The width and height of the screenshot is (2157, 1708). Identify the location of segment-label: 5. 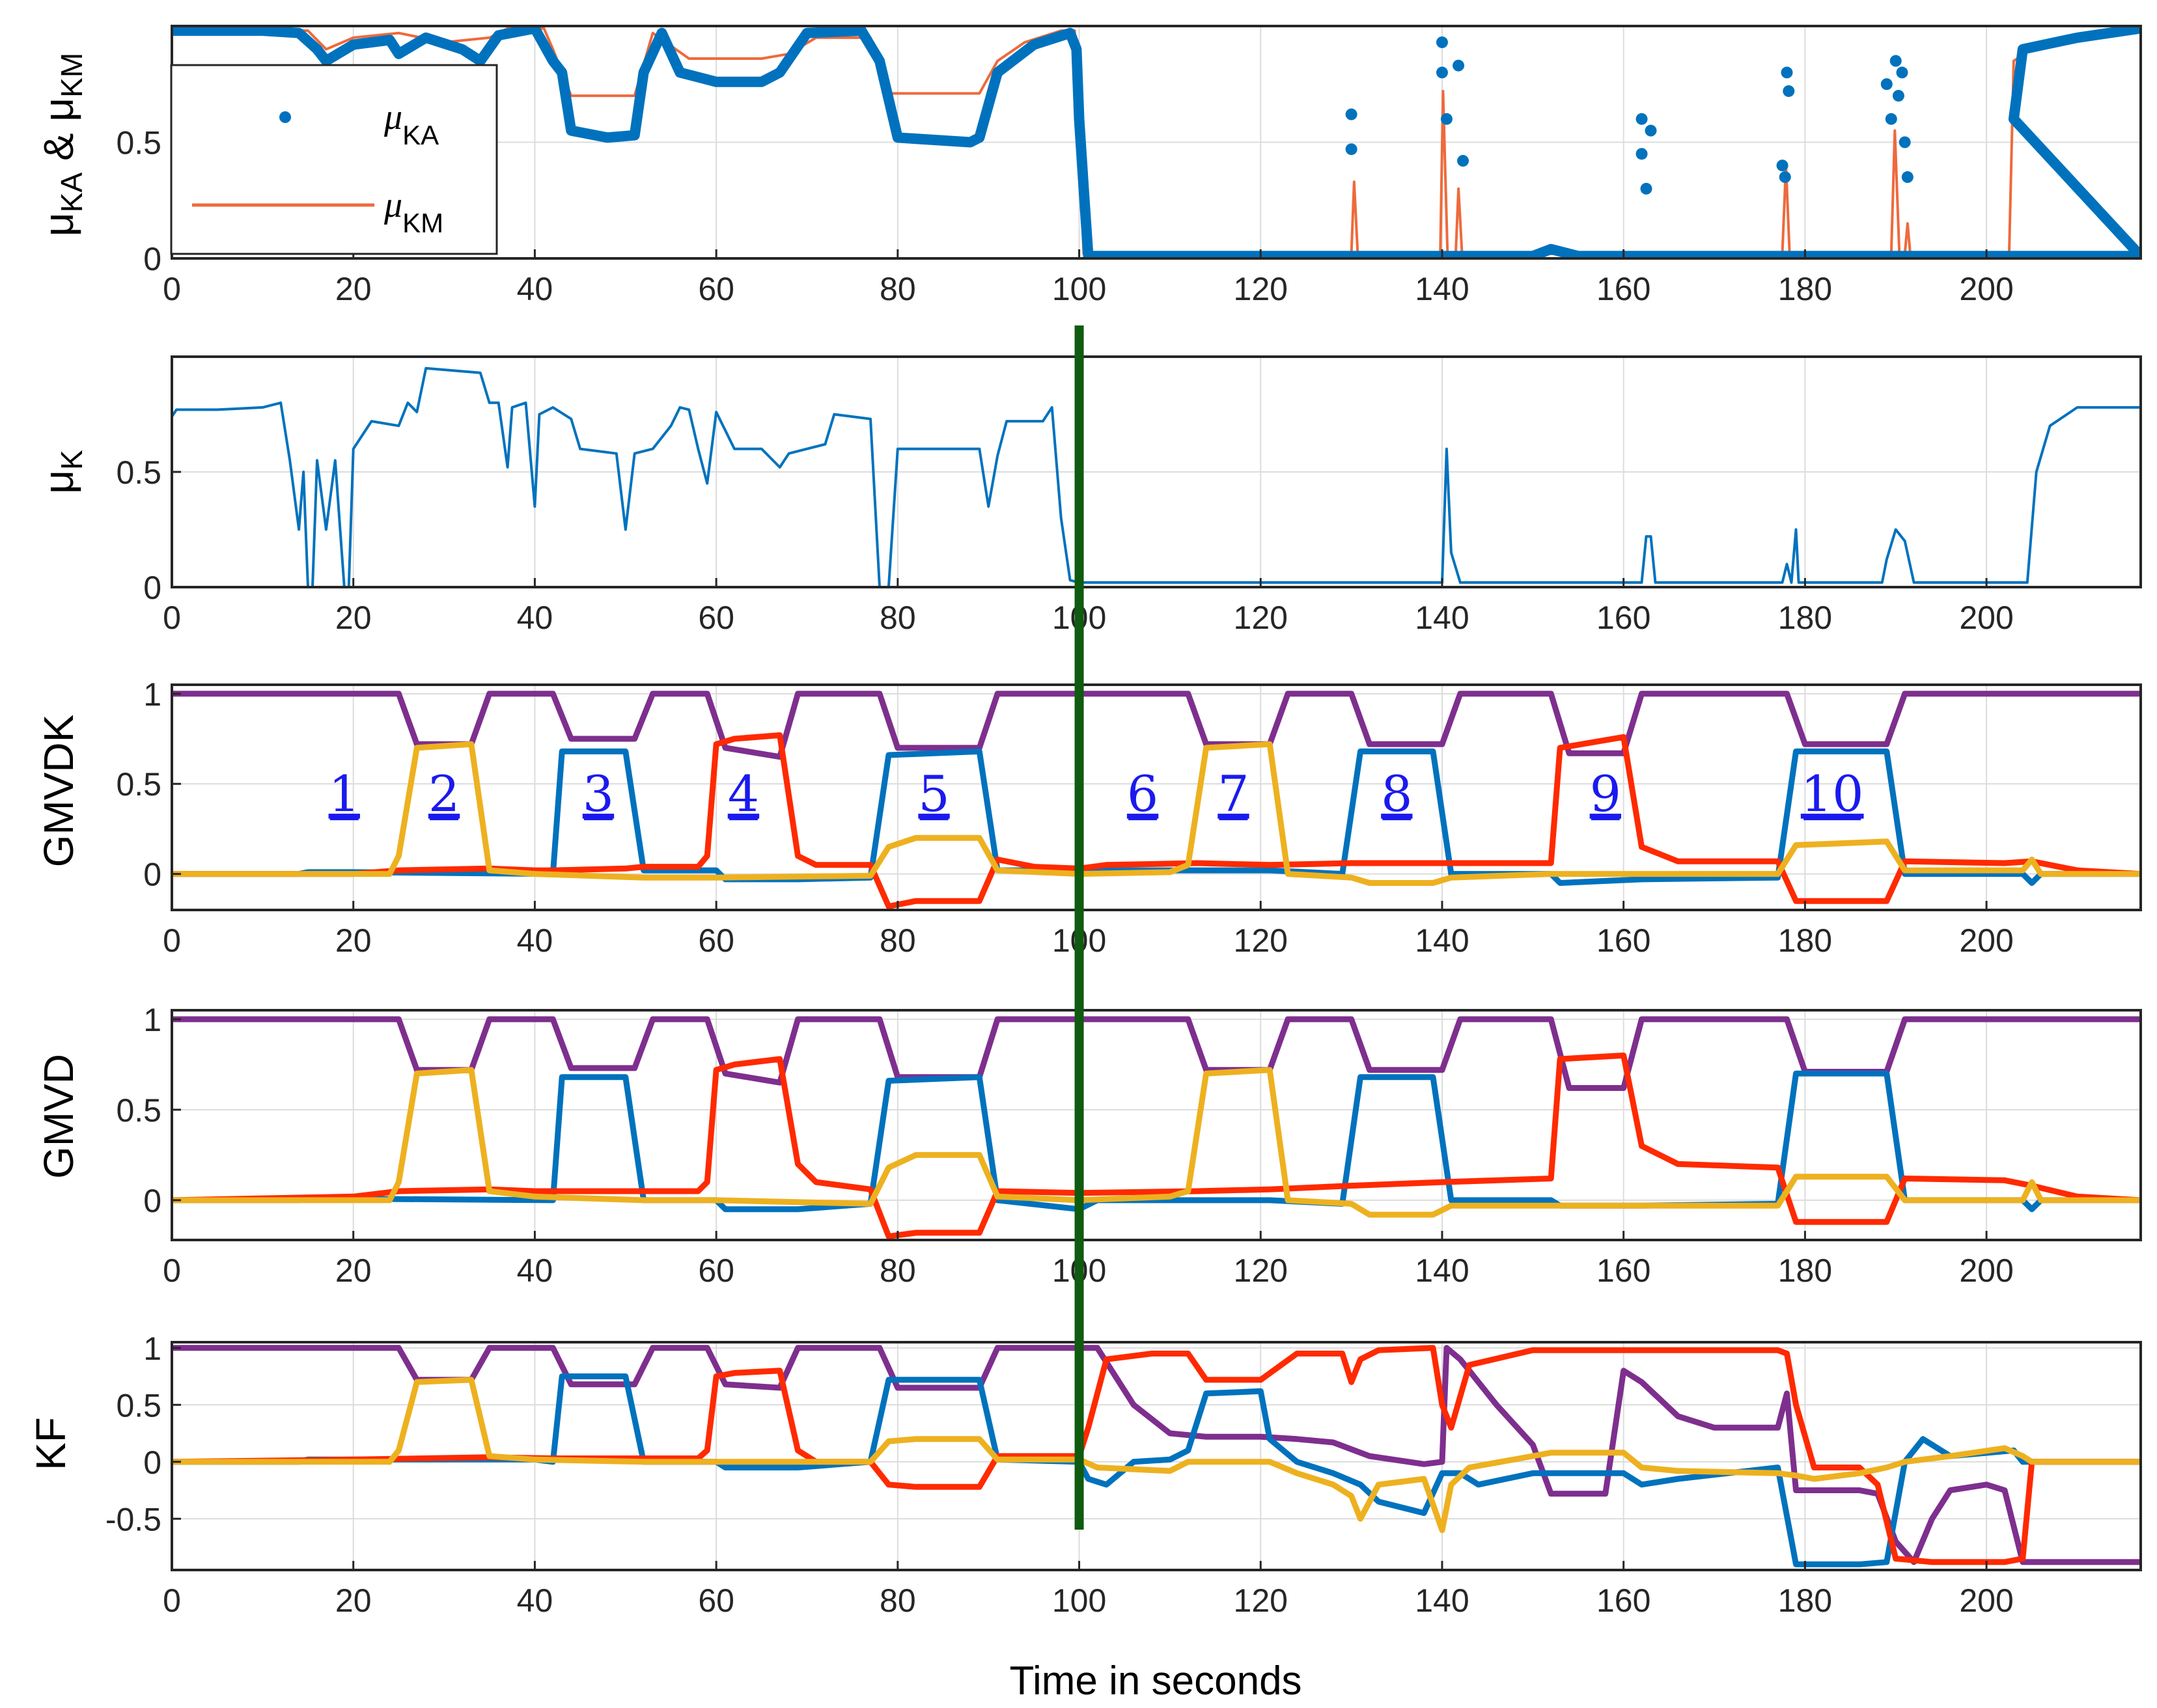
(934, 794).